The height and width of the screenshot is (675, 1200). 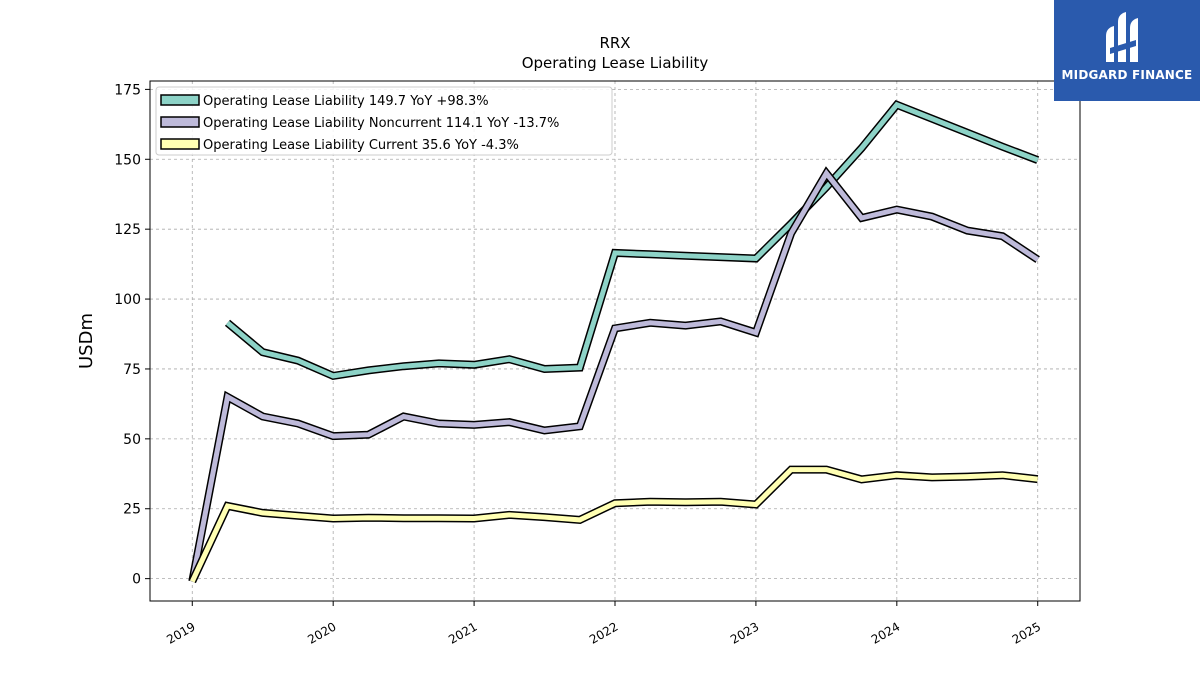 What do you see at coordinates (744, 632) in the screenshot?
I see `x-tick-label: 2023` at bounding box center [744, 632].